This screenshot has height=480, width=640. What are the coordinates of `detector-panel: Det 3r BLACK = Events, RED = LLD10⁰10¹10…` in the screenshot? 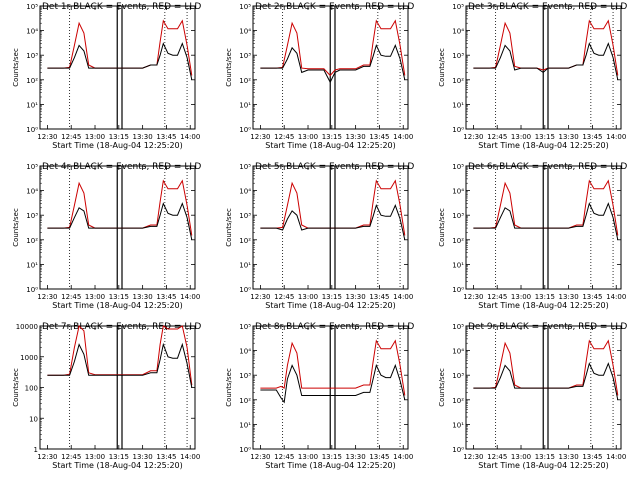 It's located at (532, 76).